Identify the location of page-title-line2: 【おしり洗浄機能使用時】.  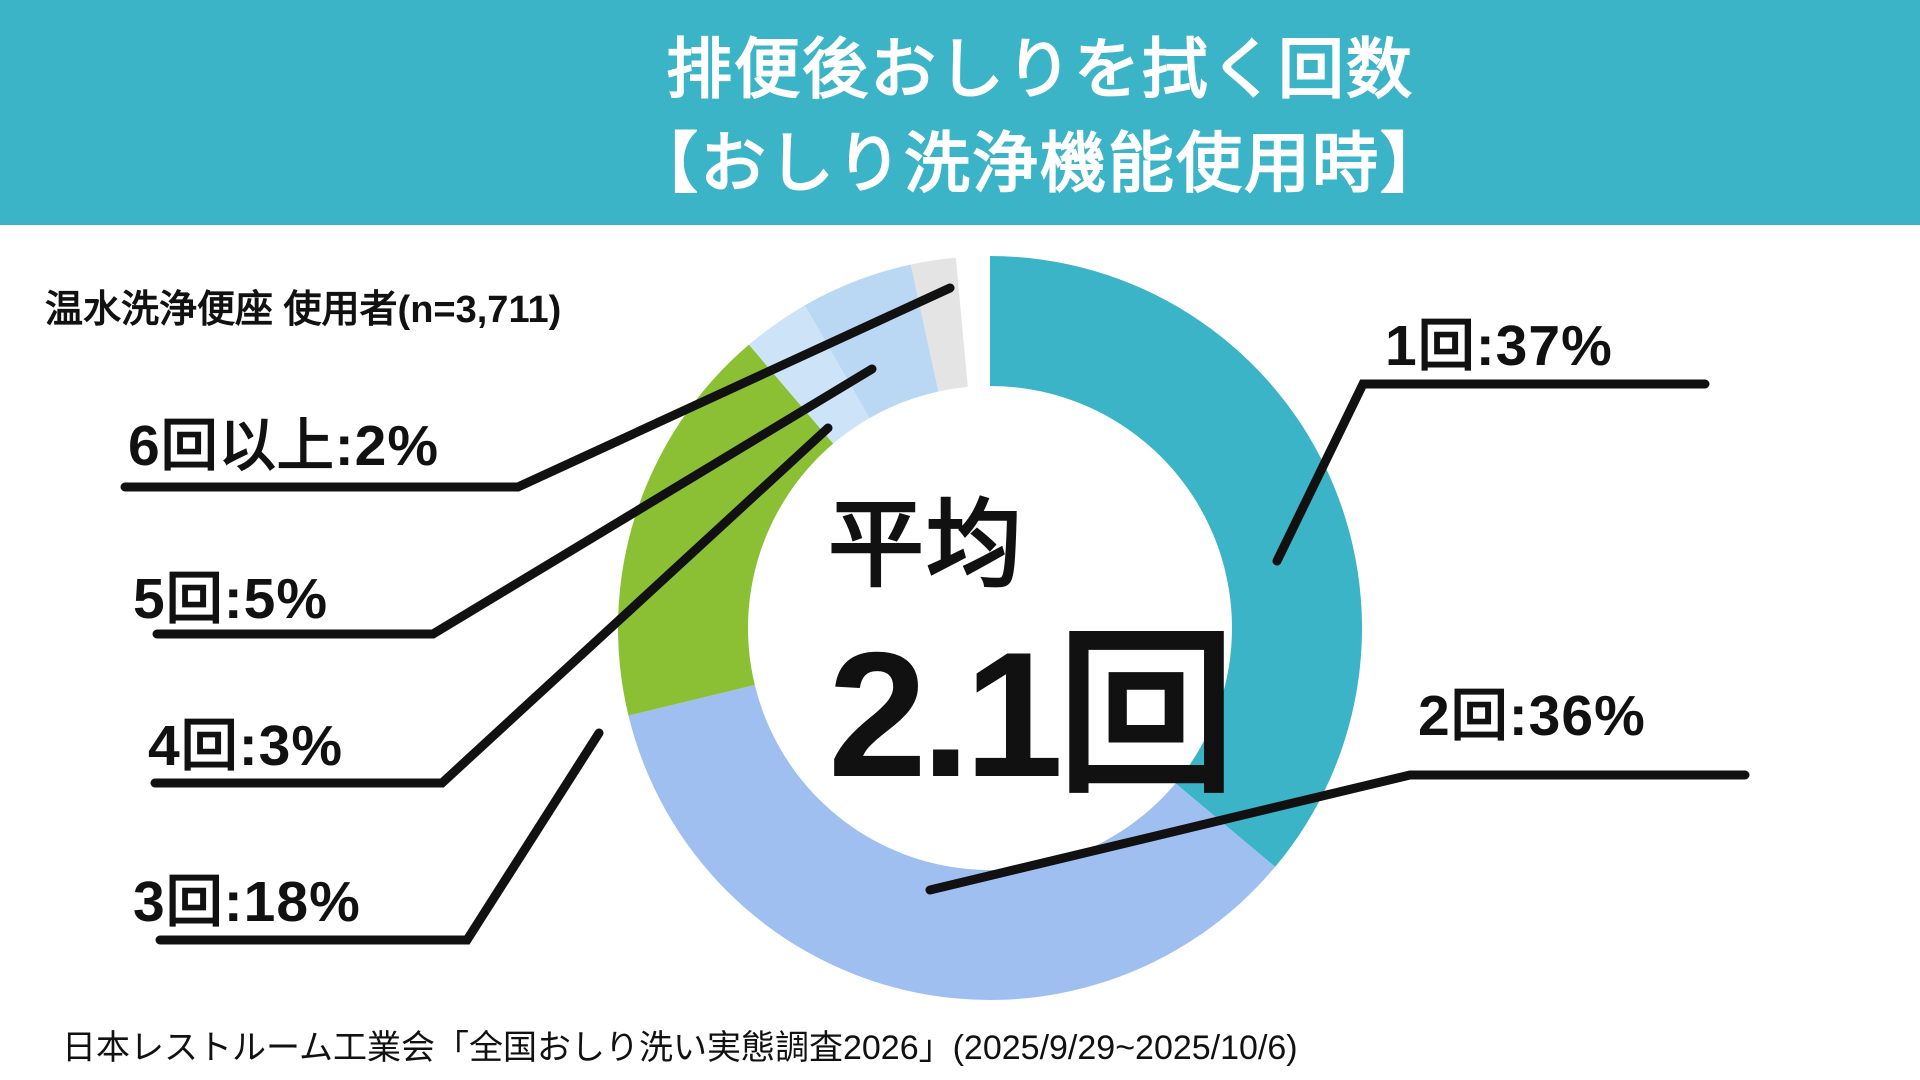
(1040, 163).